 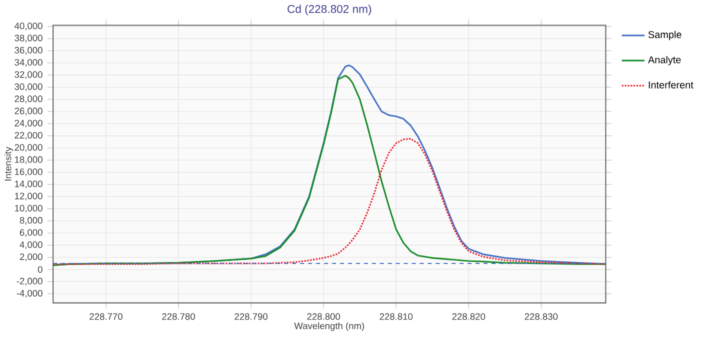 What do you see at coordinates (671, 85) in the screenshot?
I see `legend-label: Interferent` at bounding box center [671, 85].